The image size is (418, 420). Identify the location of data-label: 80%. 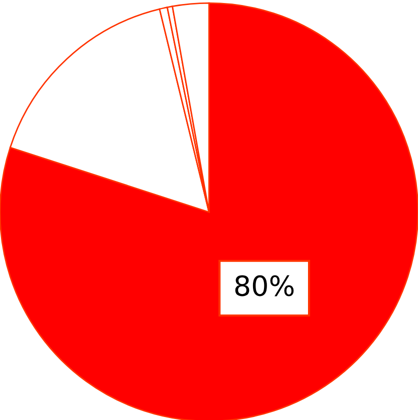
(264, 285).